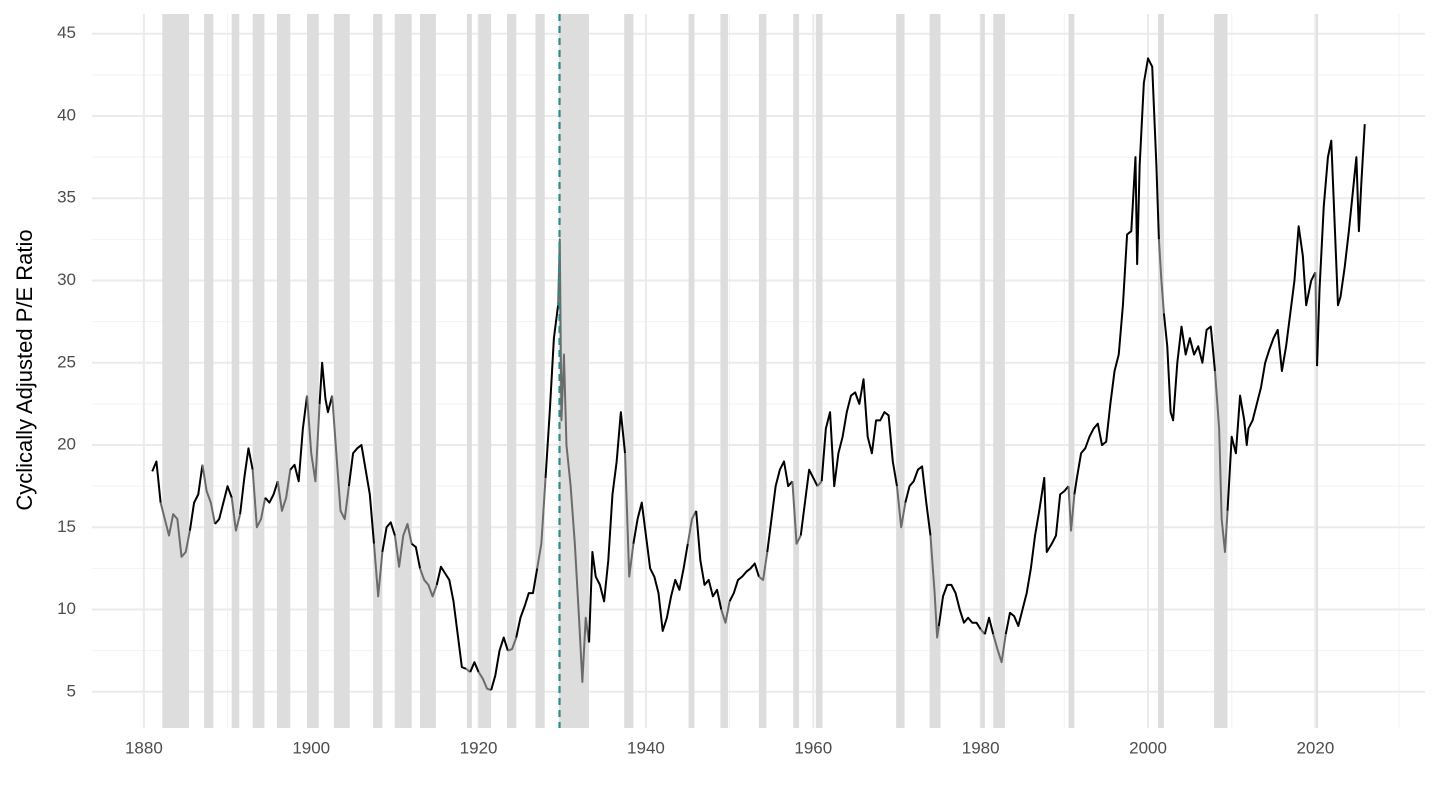  I want to click on x-tick-label: 1920, so click(479, 747).